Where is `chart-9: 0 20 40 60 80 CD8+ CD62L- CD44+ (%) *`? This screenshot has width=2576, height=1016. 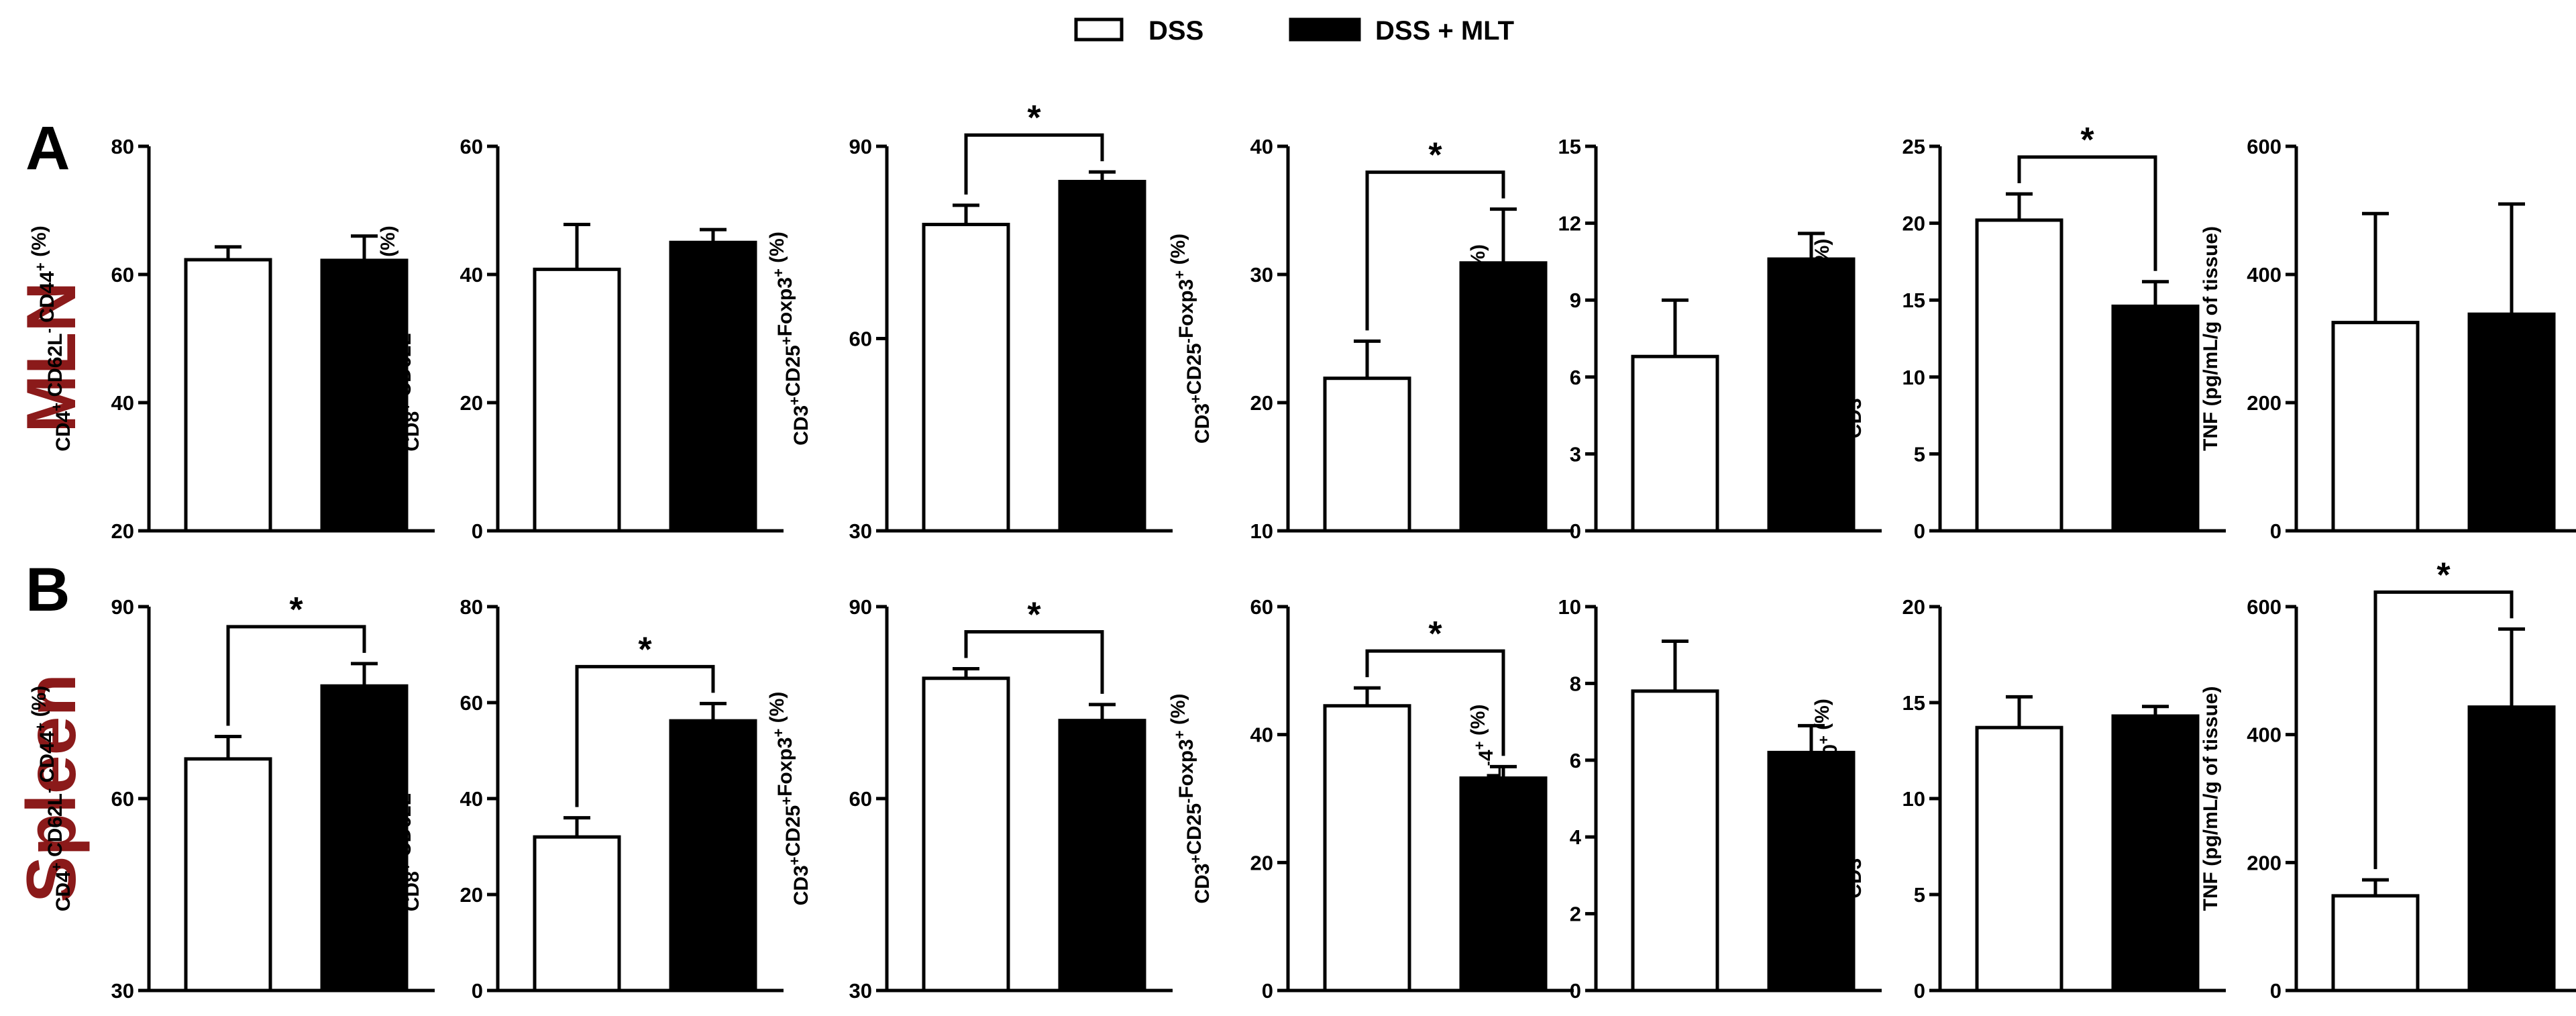 chart-9: 0 20 40 60 80 CD8+ CD62L- CD44+ (%) * is located at coordinates (580, 799).